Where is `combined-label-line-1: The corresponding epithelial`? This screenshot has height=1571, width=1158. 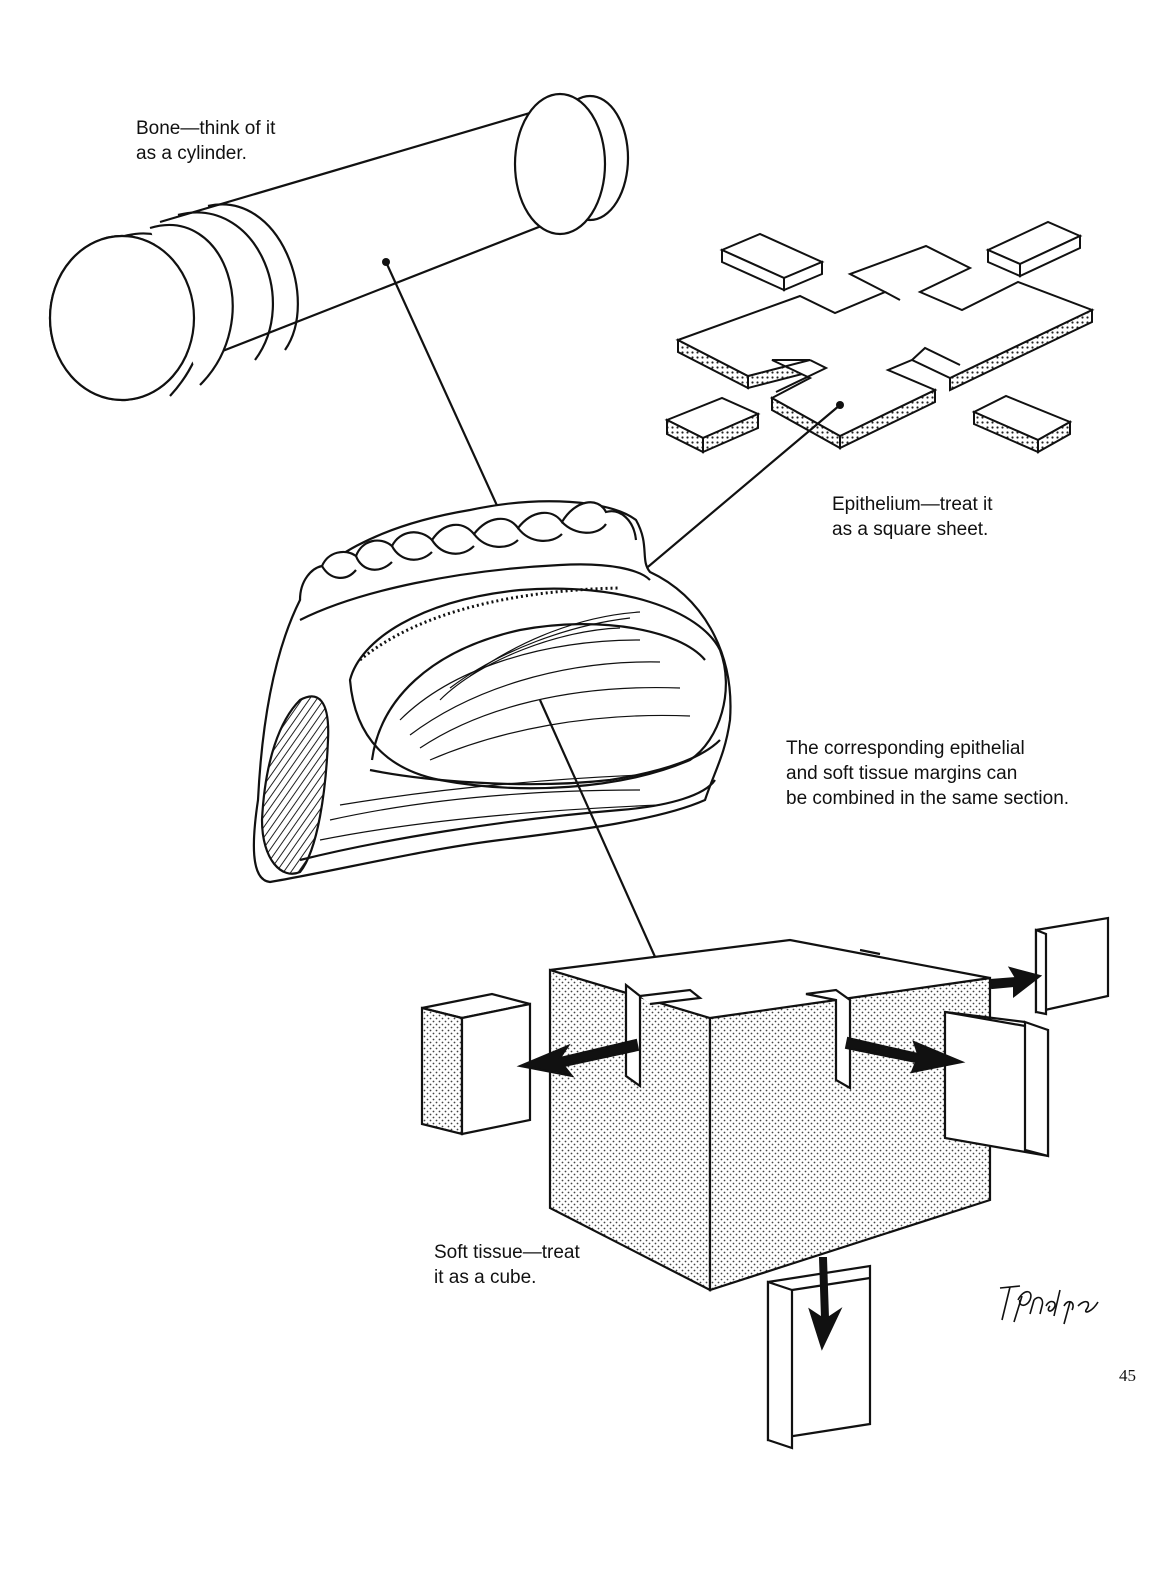
combined-label-line-1: The corresponding epithelial is located at coordinates (905, 748).